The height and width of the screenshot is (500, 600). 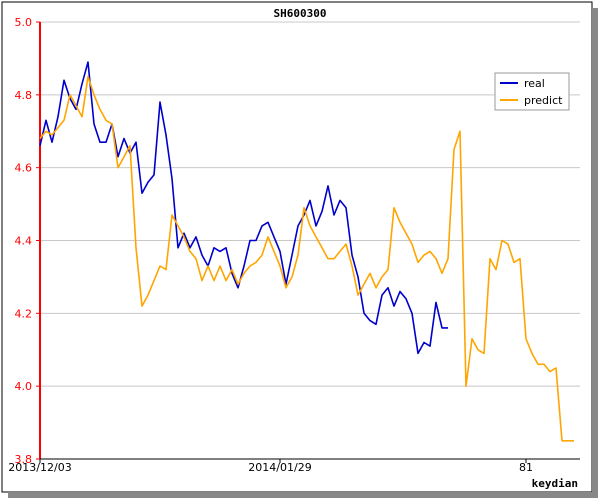 I want to click on legend-label-real: real, so click(x=534, y=83).